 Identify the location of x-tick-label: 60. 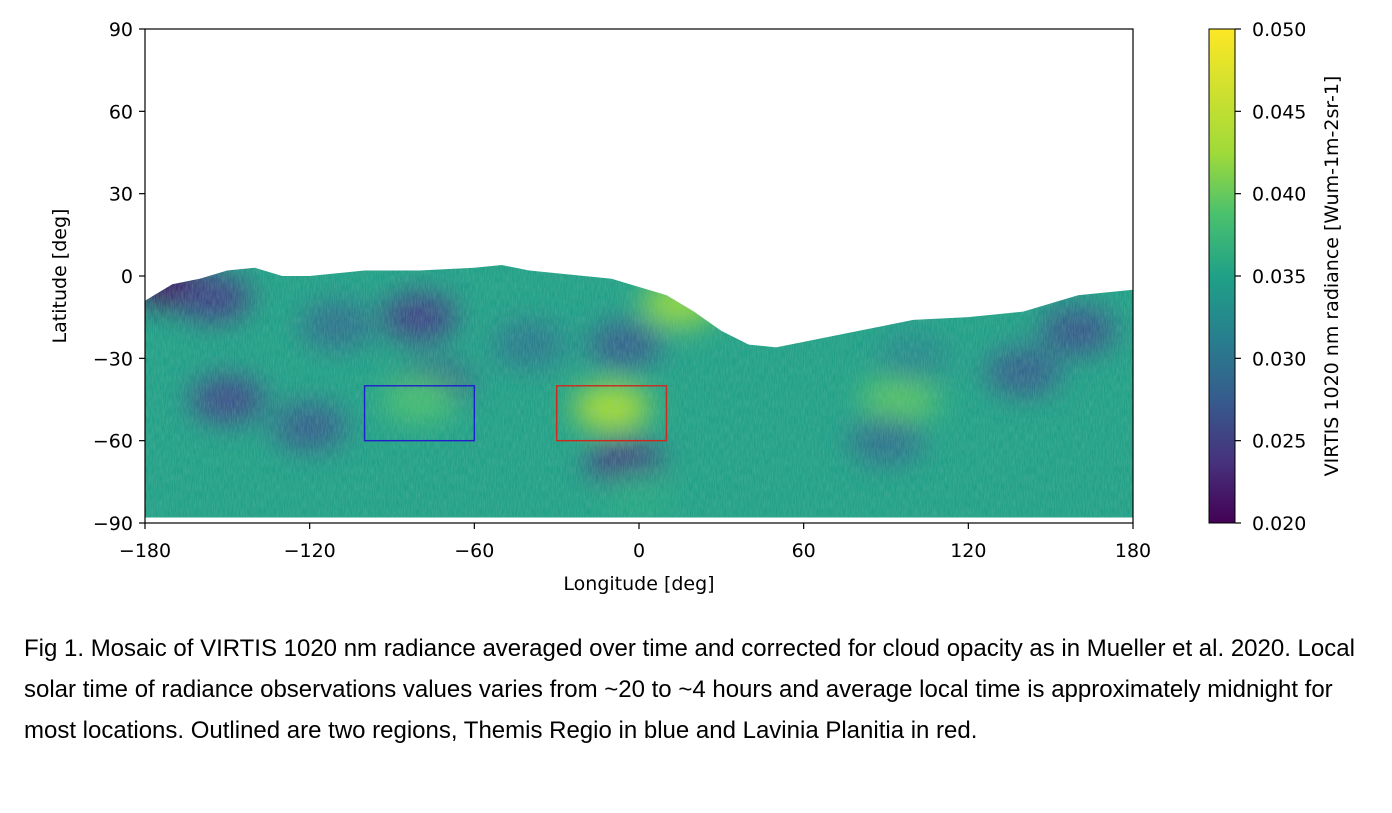
(804, 551).